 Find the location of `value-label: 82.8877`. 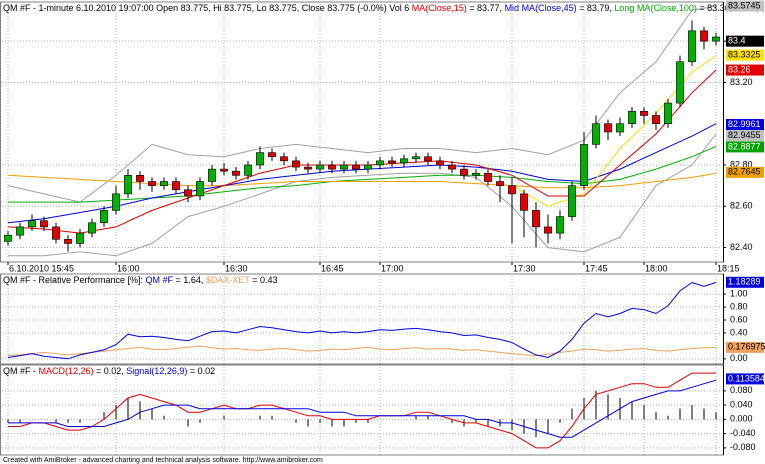

value-label: 82.8877 is located at coordinates (744, 146).